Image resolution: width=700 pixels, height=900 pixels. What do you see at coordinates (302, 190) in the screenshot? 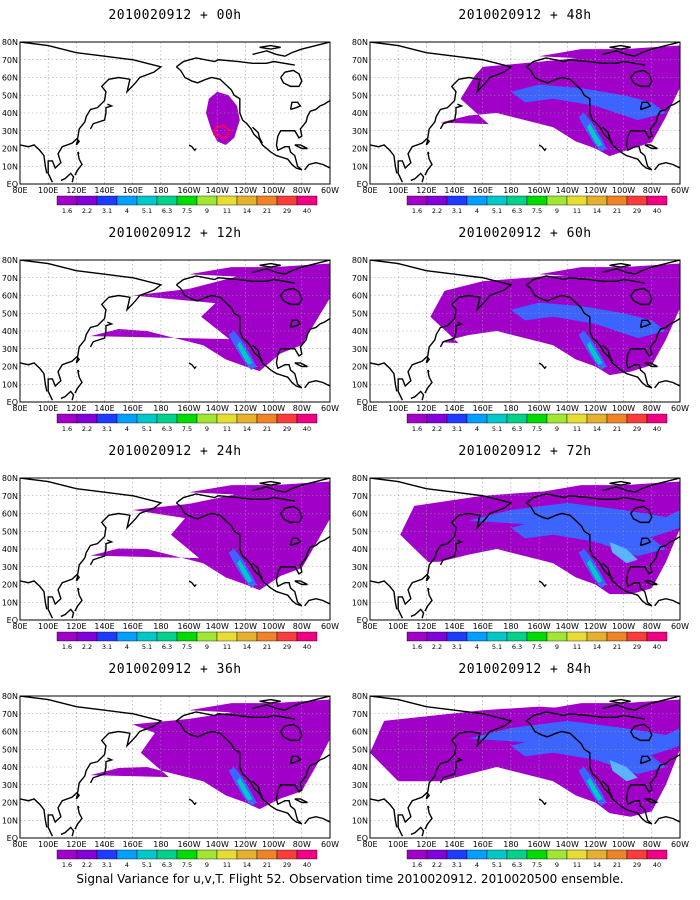
I see `lon-tick-label: 80W` at bounding box center [302, 190].